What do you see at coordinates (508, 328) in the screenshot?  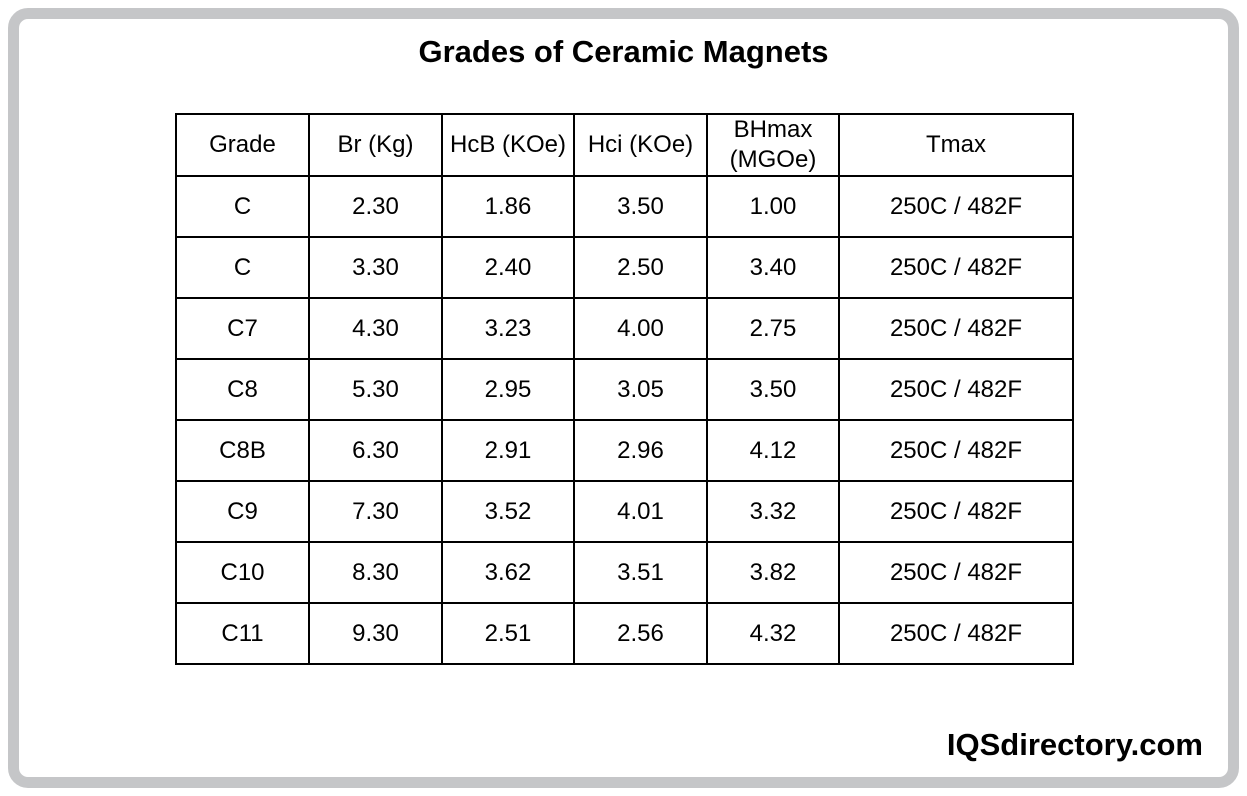 I see `table-cell: 3.23` at bounding box center [508, 328].